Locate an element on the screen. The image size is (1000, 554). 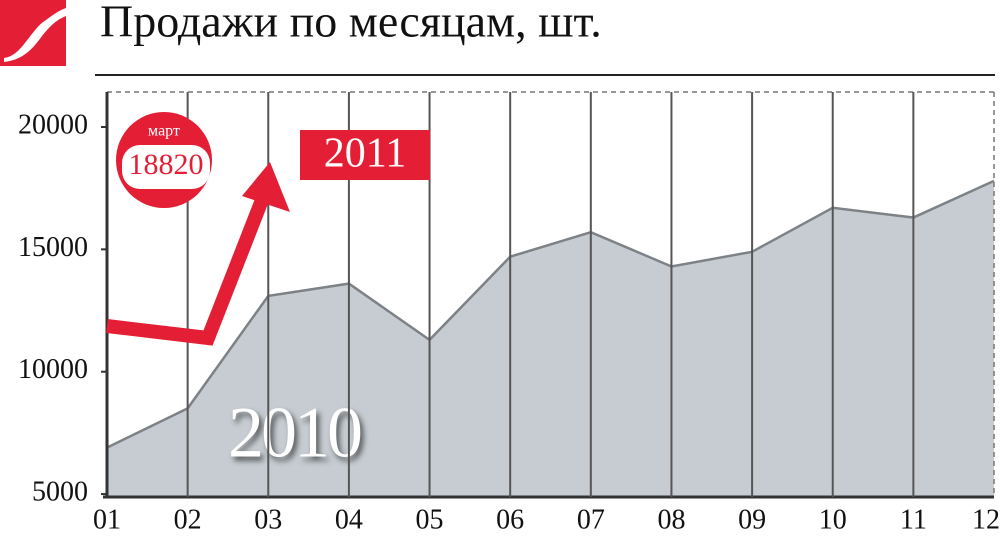
x-tick-label: 01 is located at coordinates (107, 519).